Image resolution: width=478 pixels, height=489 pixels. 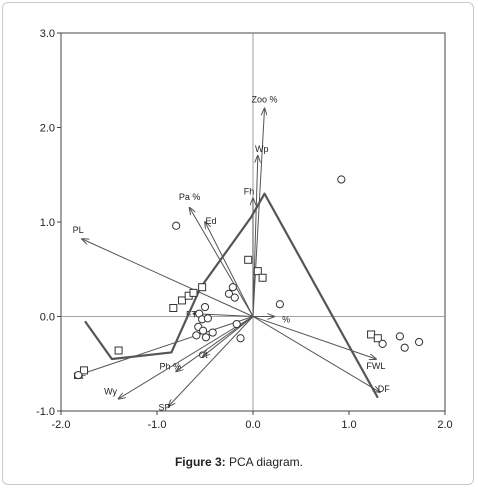 I want to click on y-tick-label: -1.0, so click(x=45, y=412).